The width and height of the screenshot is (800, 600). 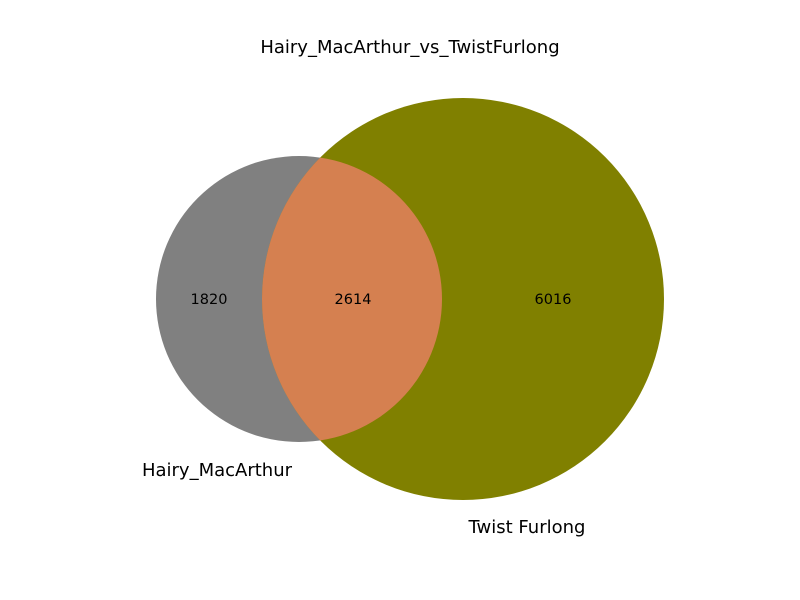 I want to click on overlap-region, so click(x=352, y=299).